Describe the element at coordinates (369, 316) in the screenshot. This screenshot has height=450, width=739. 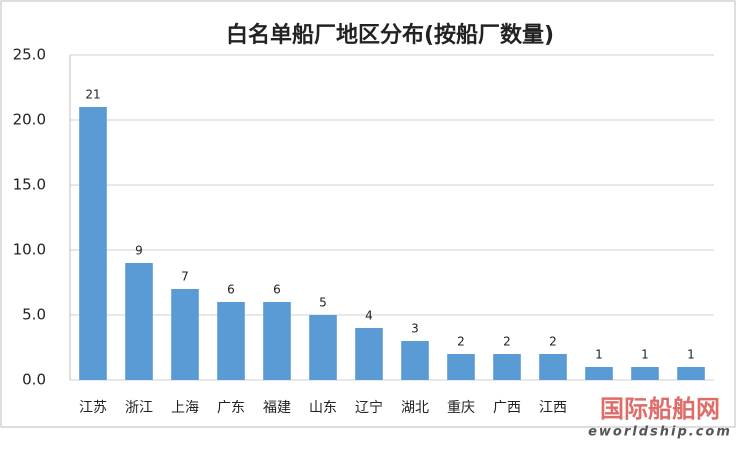
I see `data-label: 4` at that location.